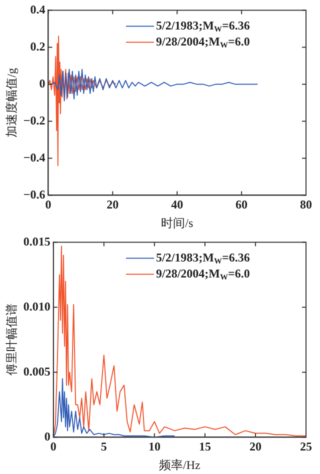 This screenshot has width=320, height=474. Describe the element at coordinates (306, 204) in the screenshot. I see `x-tick-label: 80` at that location.